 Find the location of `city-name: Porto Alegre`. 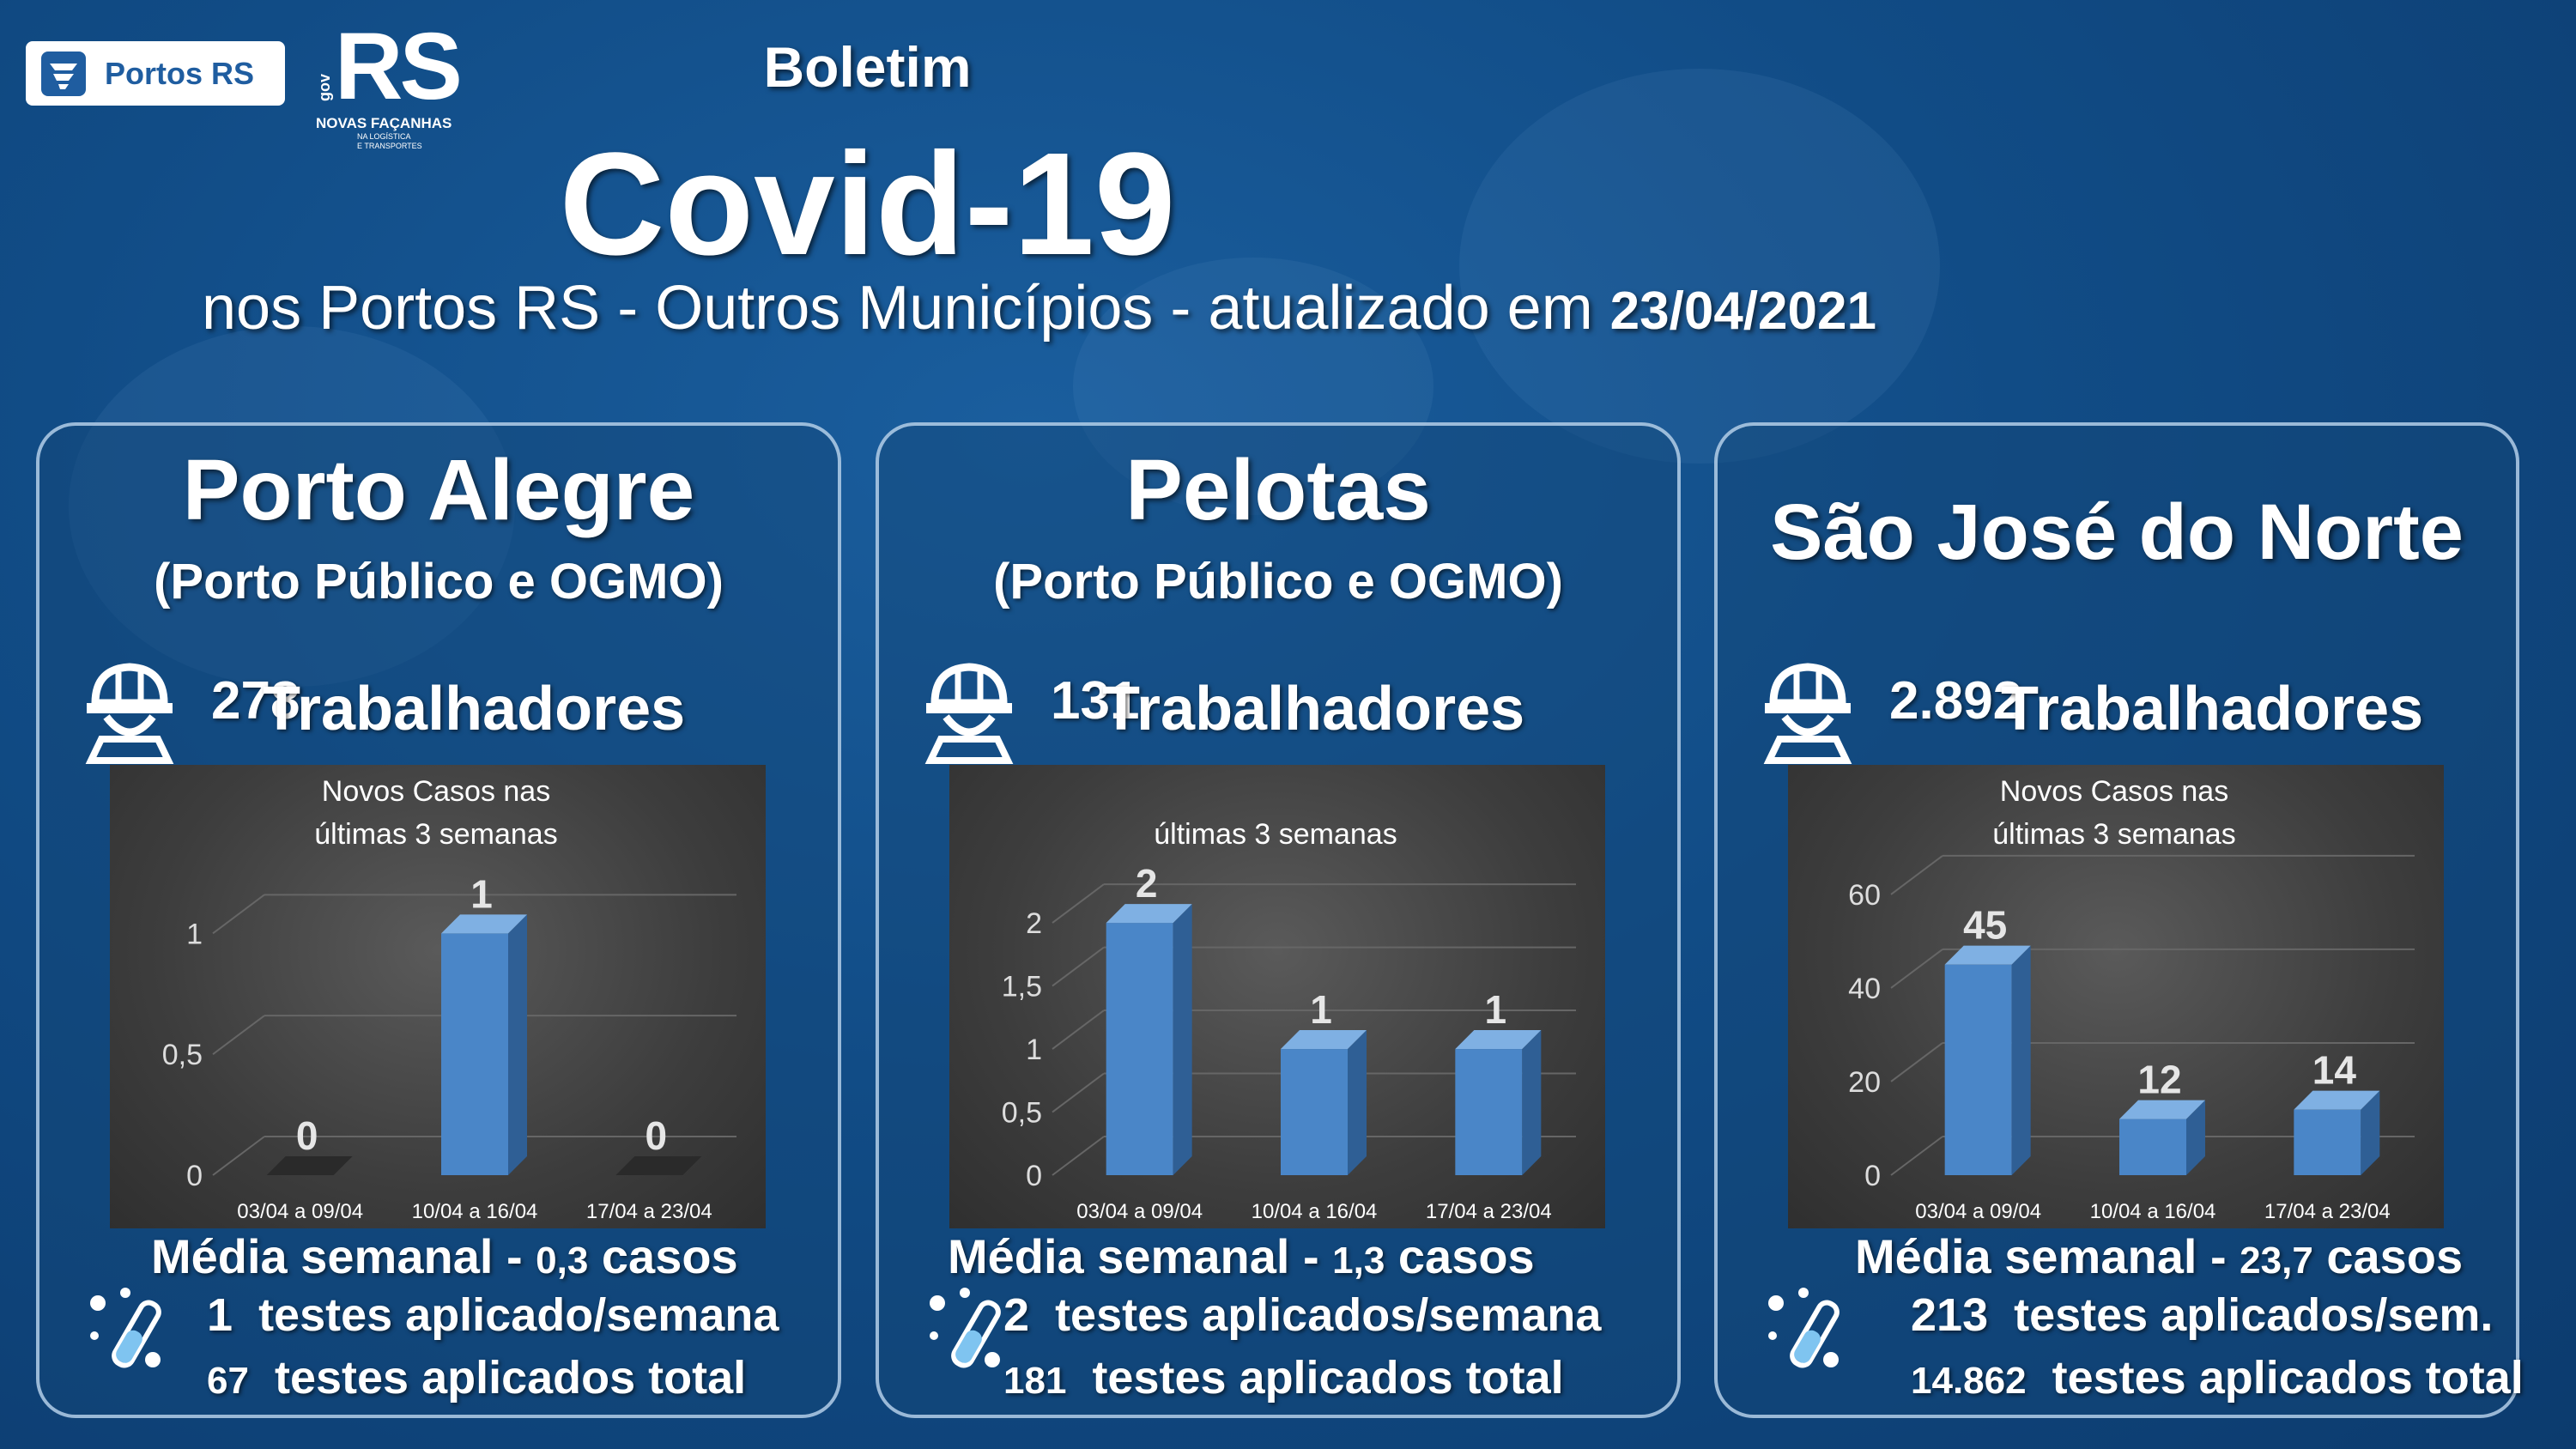

city-name: Porto Alegre is located at coordinates (438, 490).